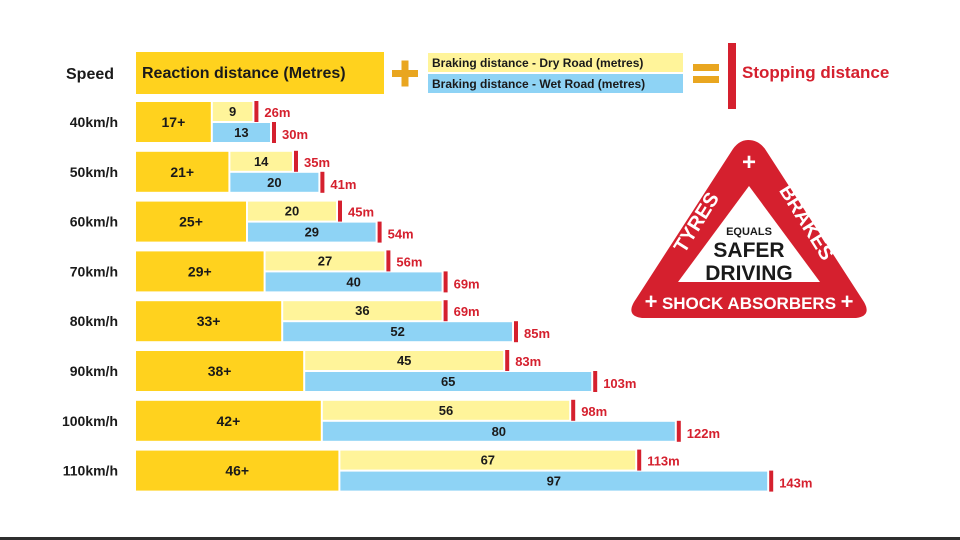 Image resolution: width=960 pixels, height=540 pixels. I want to click on dry-stopping-label: 83m, so click(528, 361).